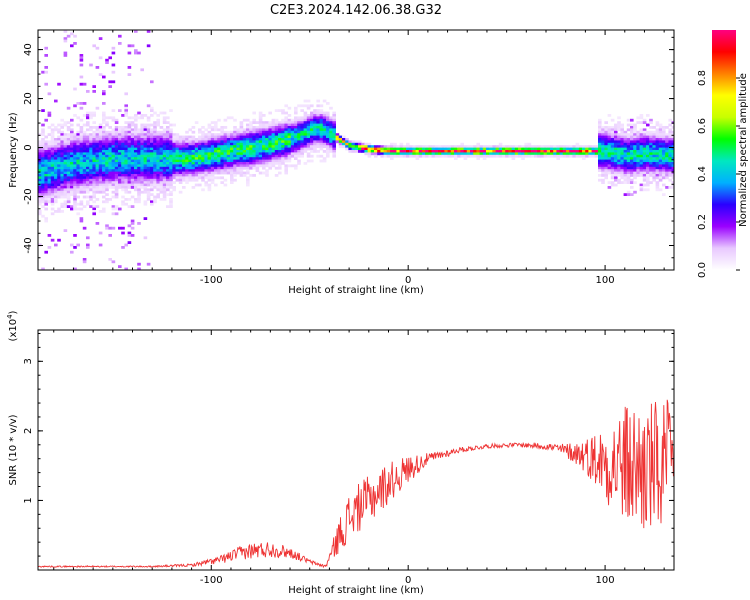 Image resolution: width=750 pixels, height=600 pixels. Describe the element at coordinates (13, 150) in the screenshot. I see `spectrogram-ylabel: Frequency (Hz)` at that location.